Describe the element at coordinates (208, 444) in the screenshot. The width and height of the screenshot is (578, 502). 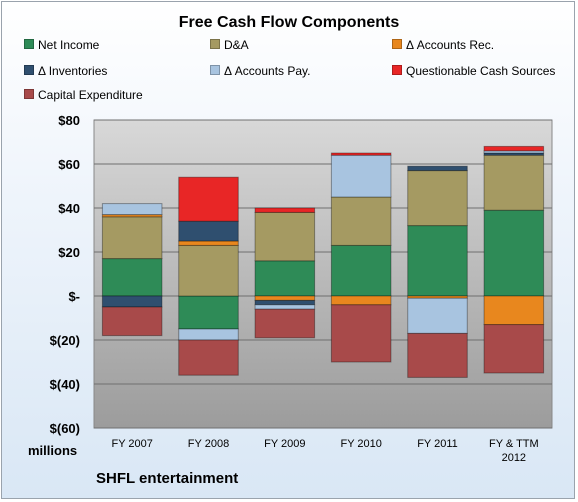
I see `x-tick-label: FY 2008` at that location.